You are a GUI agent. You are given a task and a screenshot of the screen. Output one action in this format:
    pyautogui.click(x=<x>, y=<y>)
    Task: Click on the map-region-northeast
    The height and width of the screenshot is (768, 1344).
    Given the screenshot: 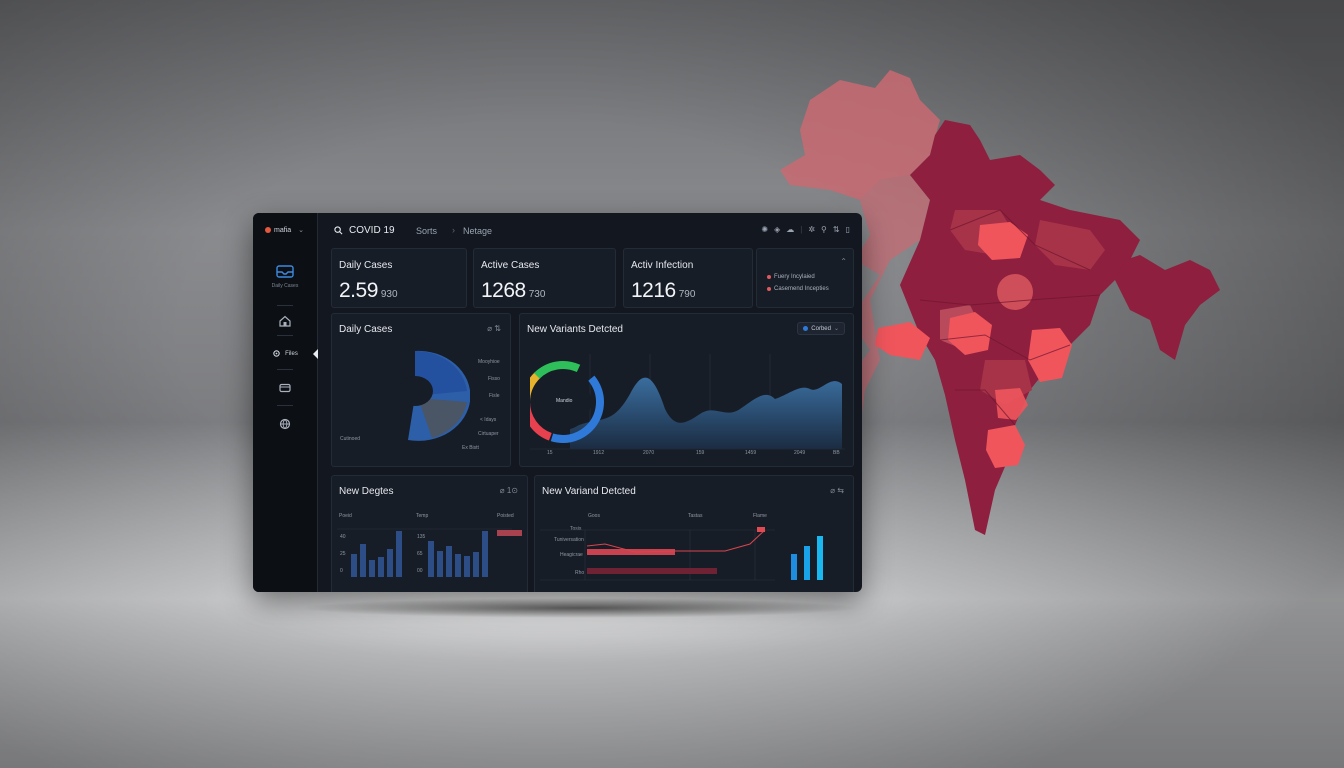 What is the action you would take?
    pyautogui.click(x=1167, y=307)
    